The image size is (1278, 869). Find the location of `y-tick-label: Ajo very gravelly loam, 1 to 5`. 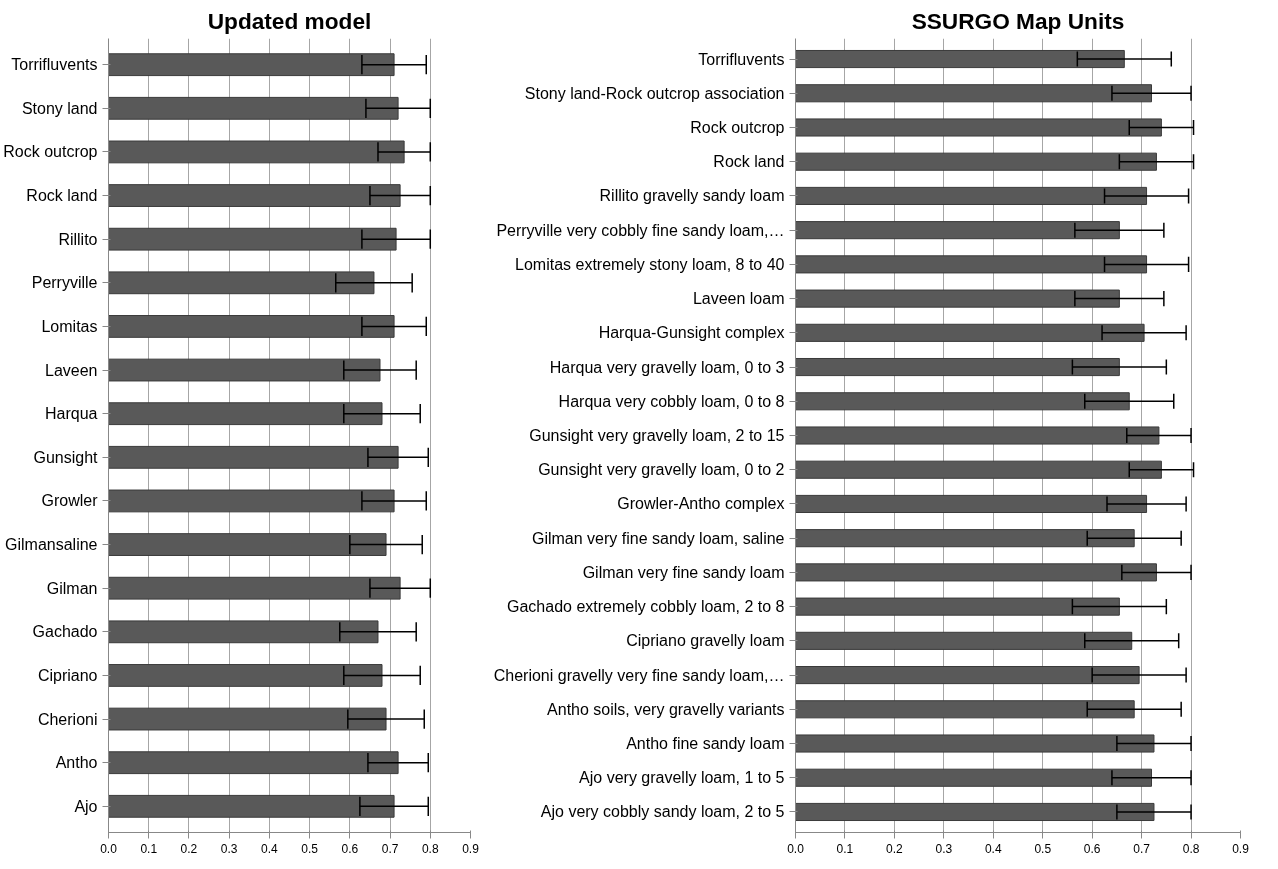

y-tick-label: Ajo very gravelly loam, 1 to 5 is located at coordinates (682, 778).